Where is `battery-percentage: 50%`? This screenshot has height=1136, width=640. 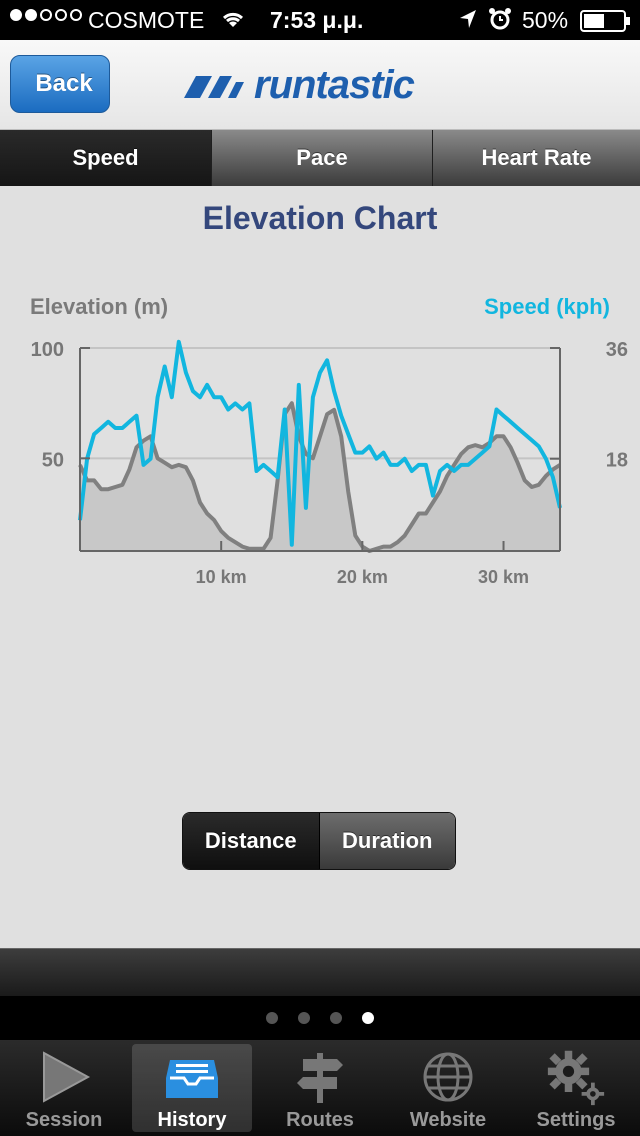
battery-percentage: 50% is located at coordinates (545, 20).